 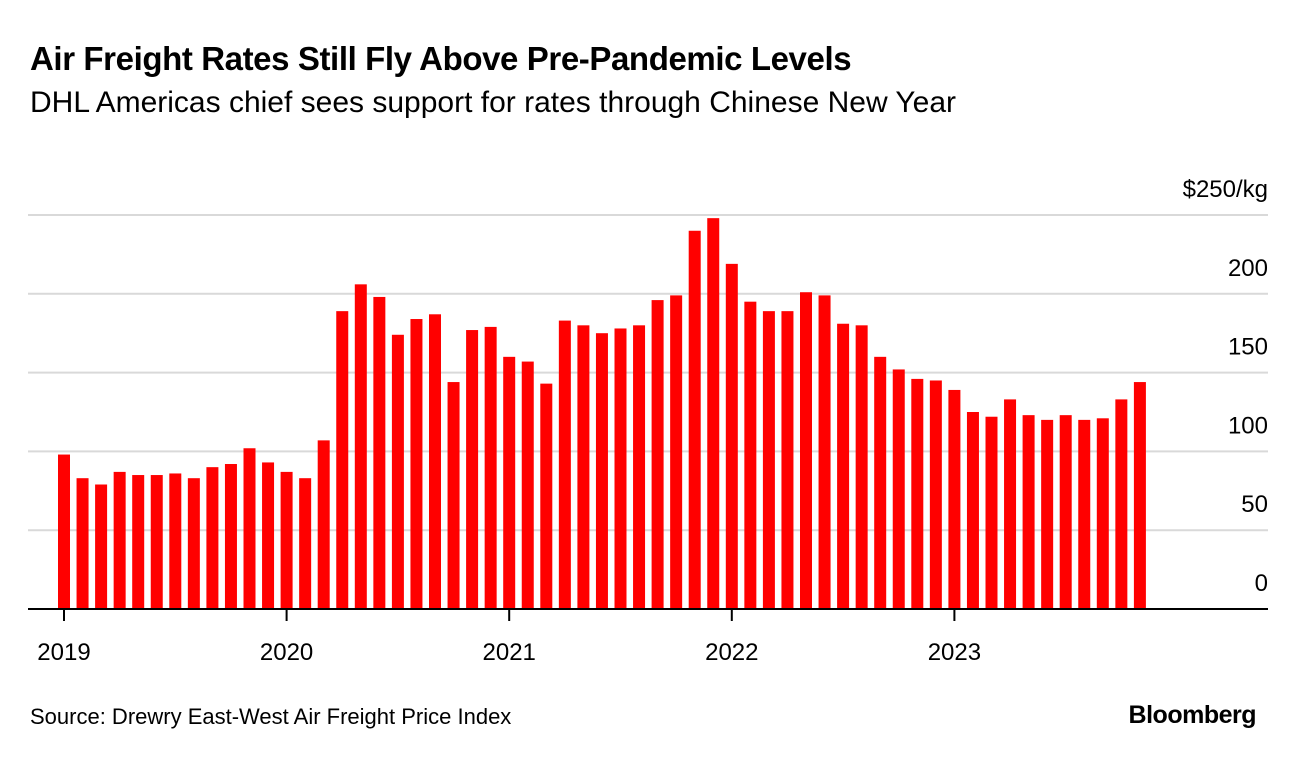 I want to click on y-tick-label: 200, so click(x=1248, y=268).